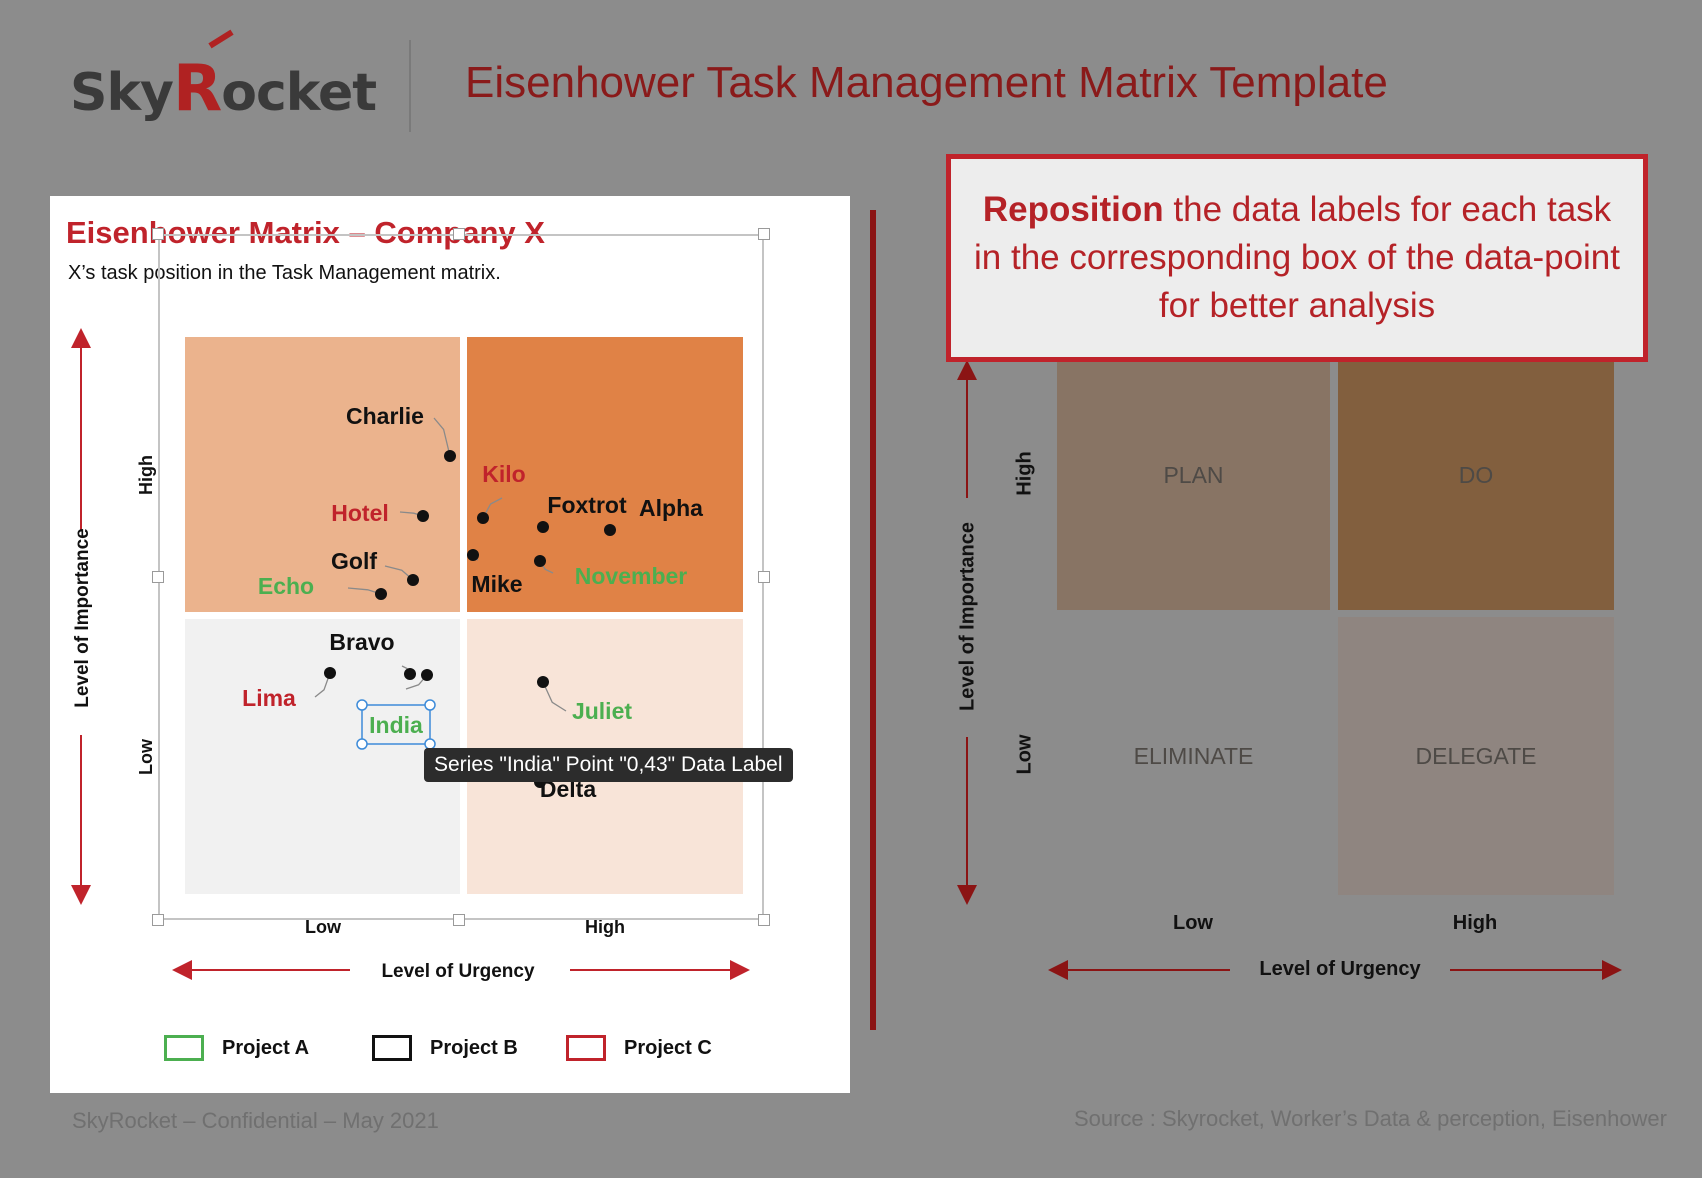 The height and width of the screenshot is (1178, 1702). Describe the element at coordinates (543, 527) in the screenshot. I see `data-point-foxtrot` at that location.